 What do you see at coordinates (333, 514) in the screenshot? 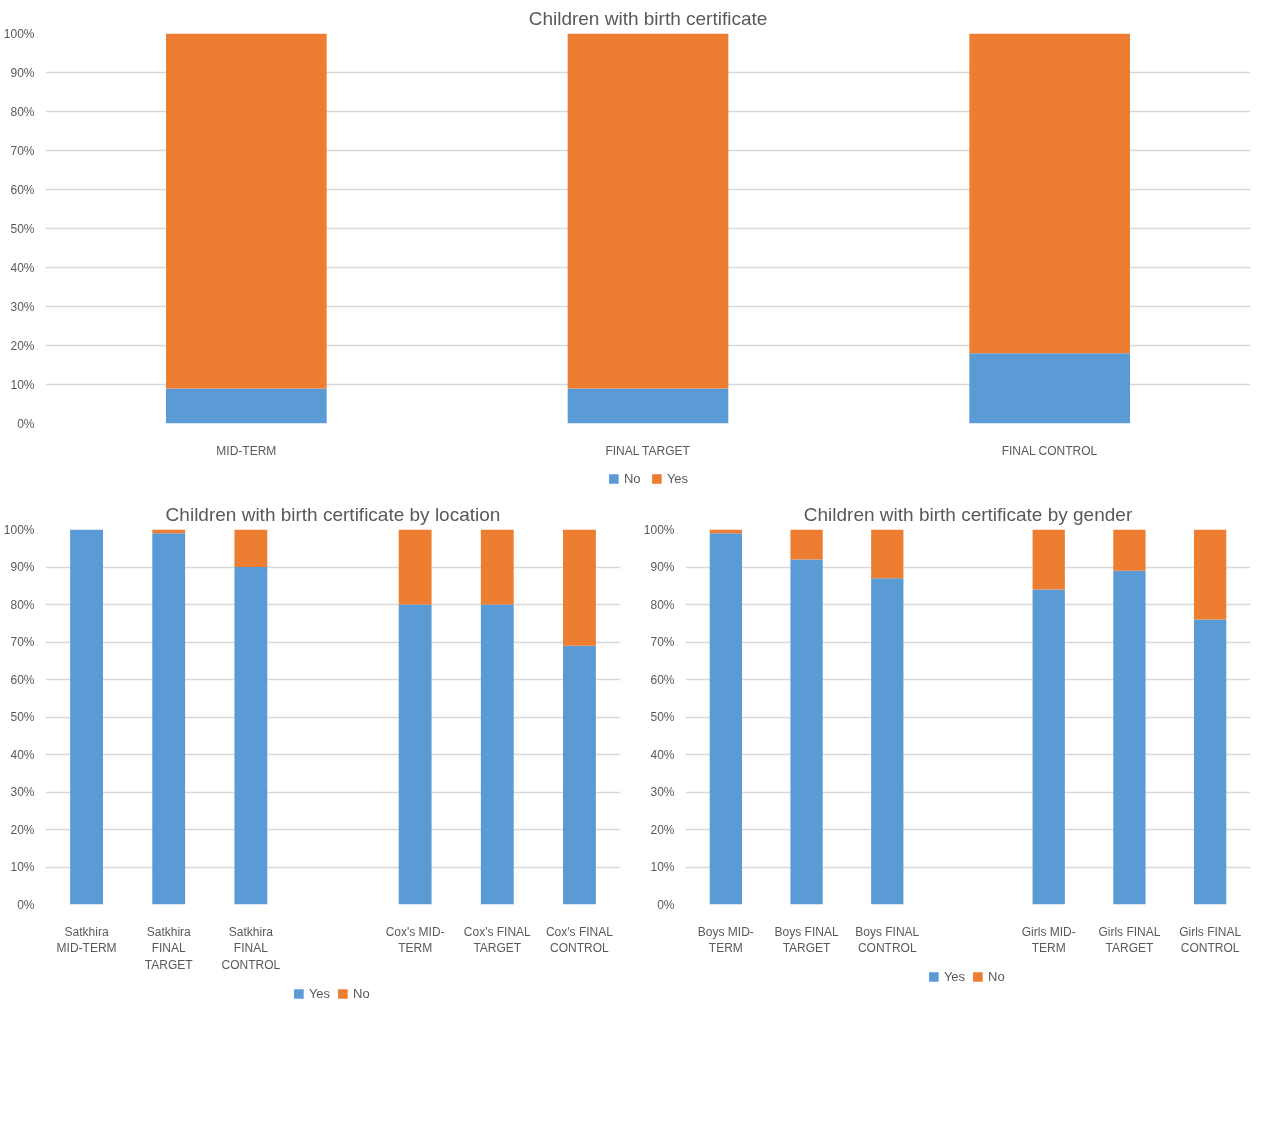
I see `chart-title: Children with birth certificate by location` at bounding box center [333, 514].